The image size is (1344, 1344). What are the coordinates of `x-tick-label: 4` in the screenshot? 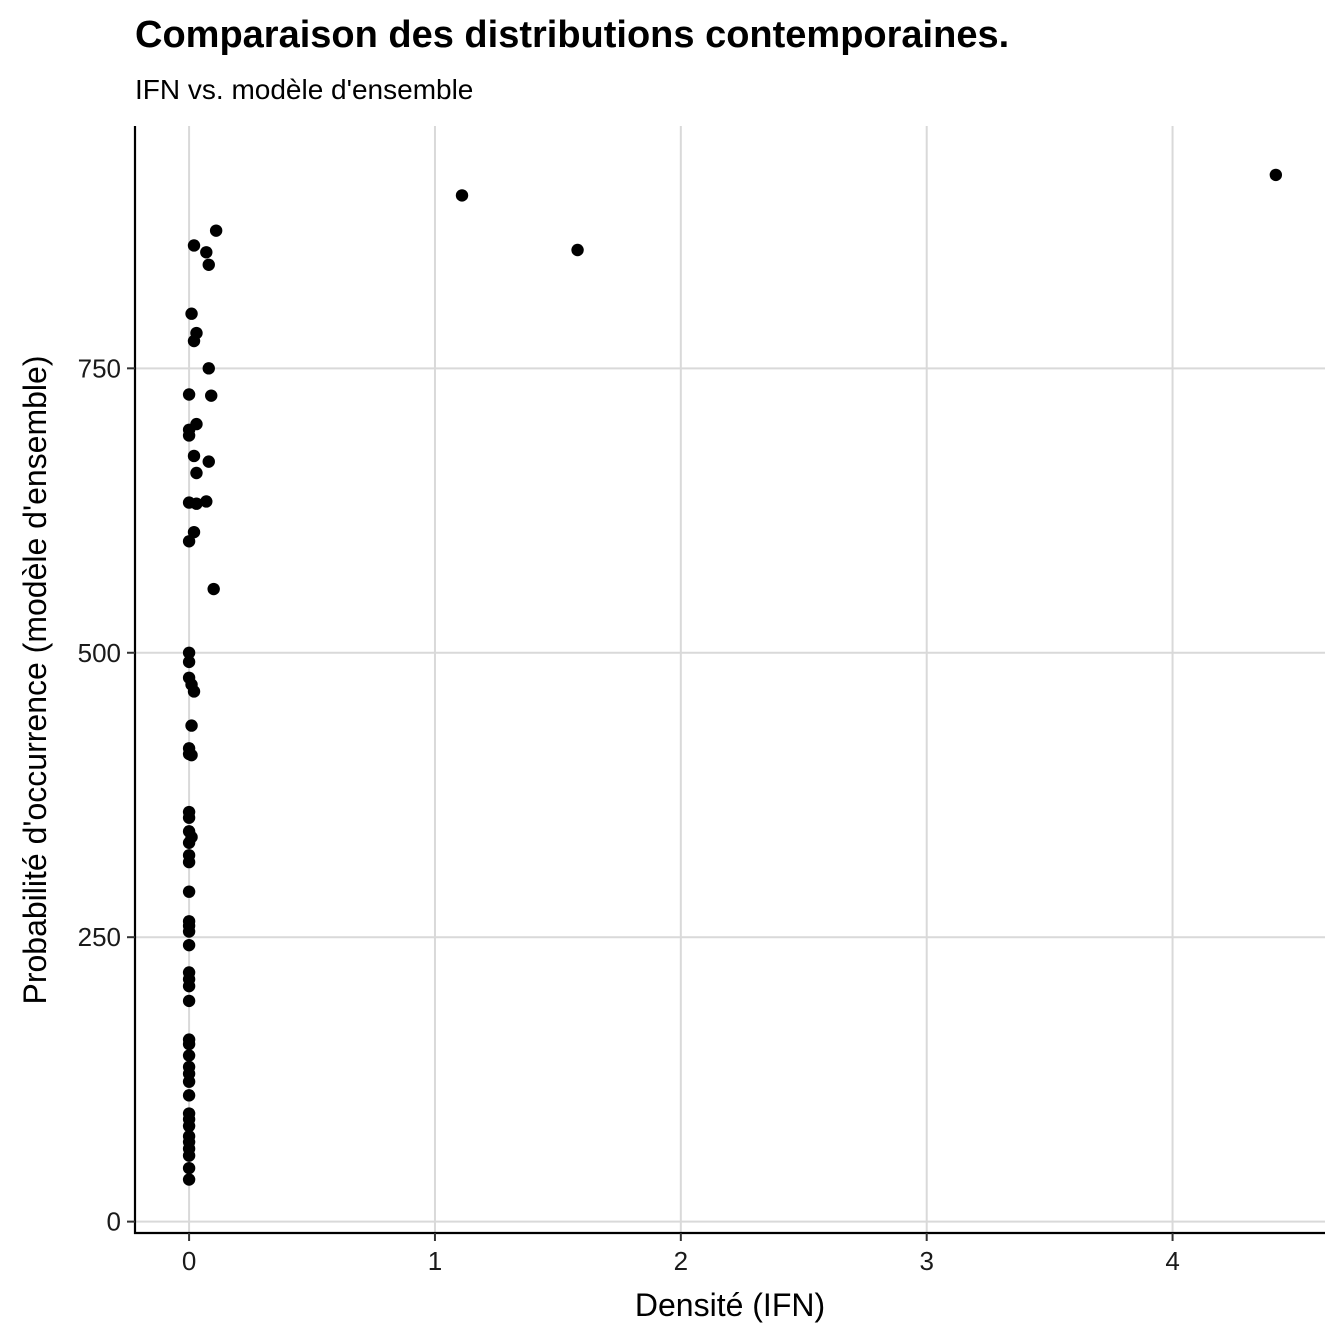 It's located at (1172, 1261).